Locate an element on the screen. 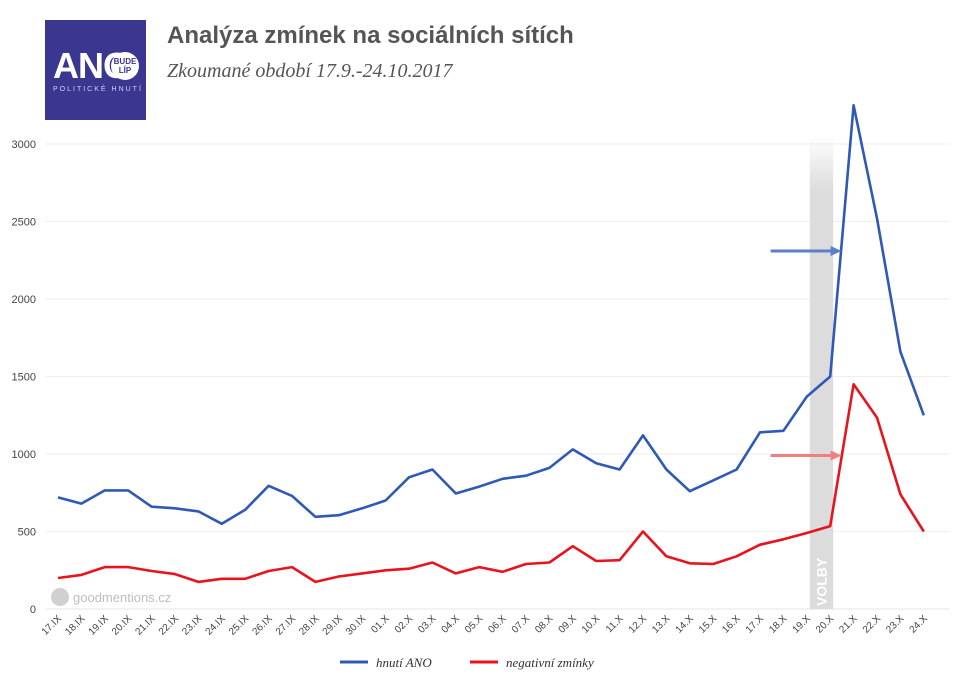 The width and height of the screenshot is (960, 680). x-tick-label: 30.IX is located at coordinates (356, 625).